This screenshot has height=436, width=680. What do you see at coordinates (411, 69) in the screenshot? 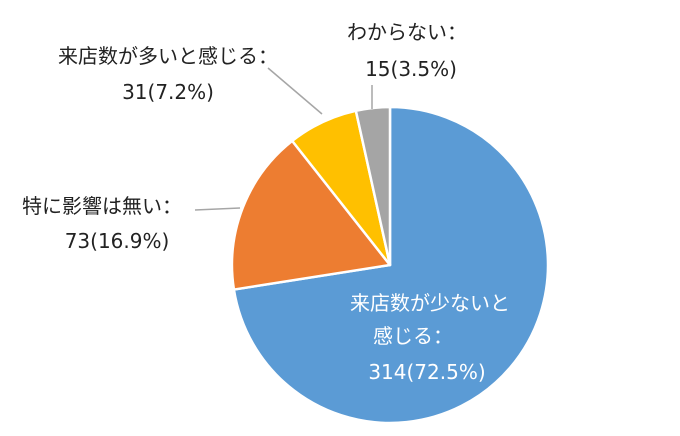
I see `slice-value-label: 15(3.5%)` at bounding box center [411, 69].